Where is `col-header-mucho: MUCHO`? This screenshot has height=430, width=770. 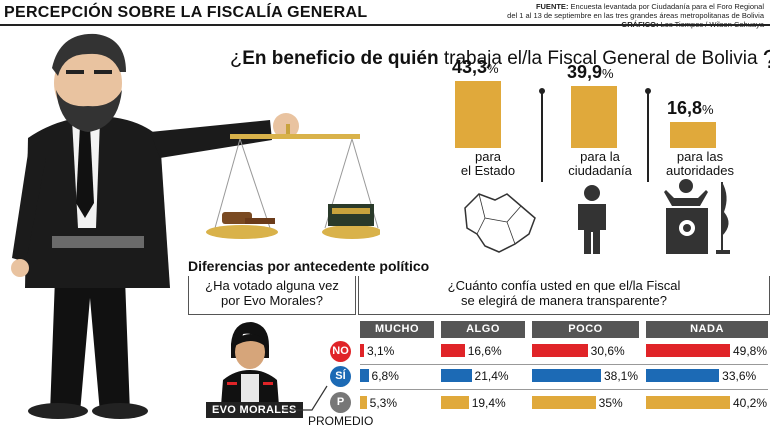 col-header-mucho: MUCHO is located at coordinates (397, 329).